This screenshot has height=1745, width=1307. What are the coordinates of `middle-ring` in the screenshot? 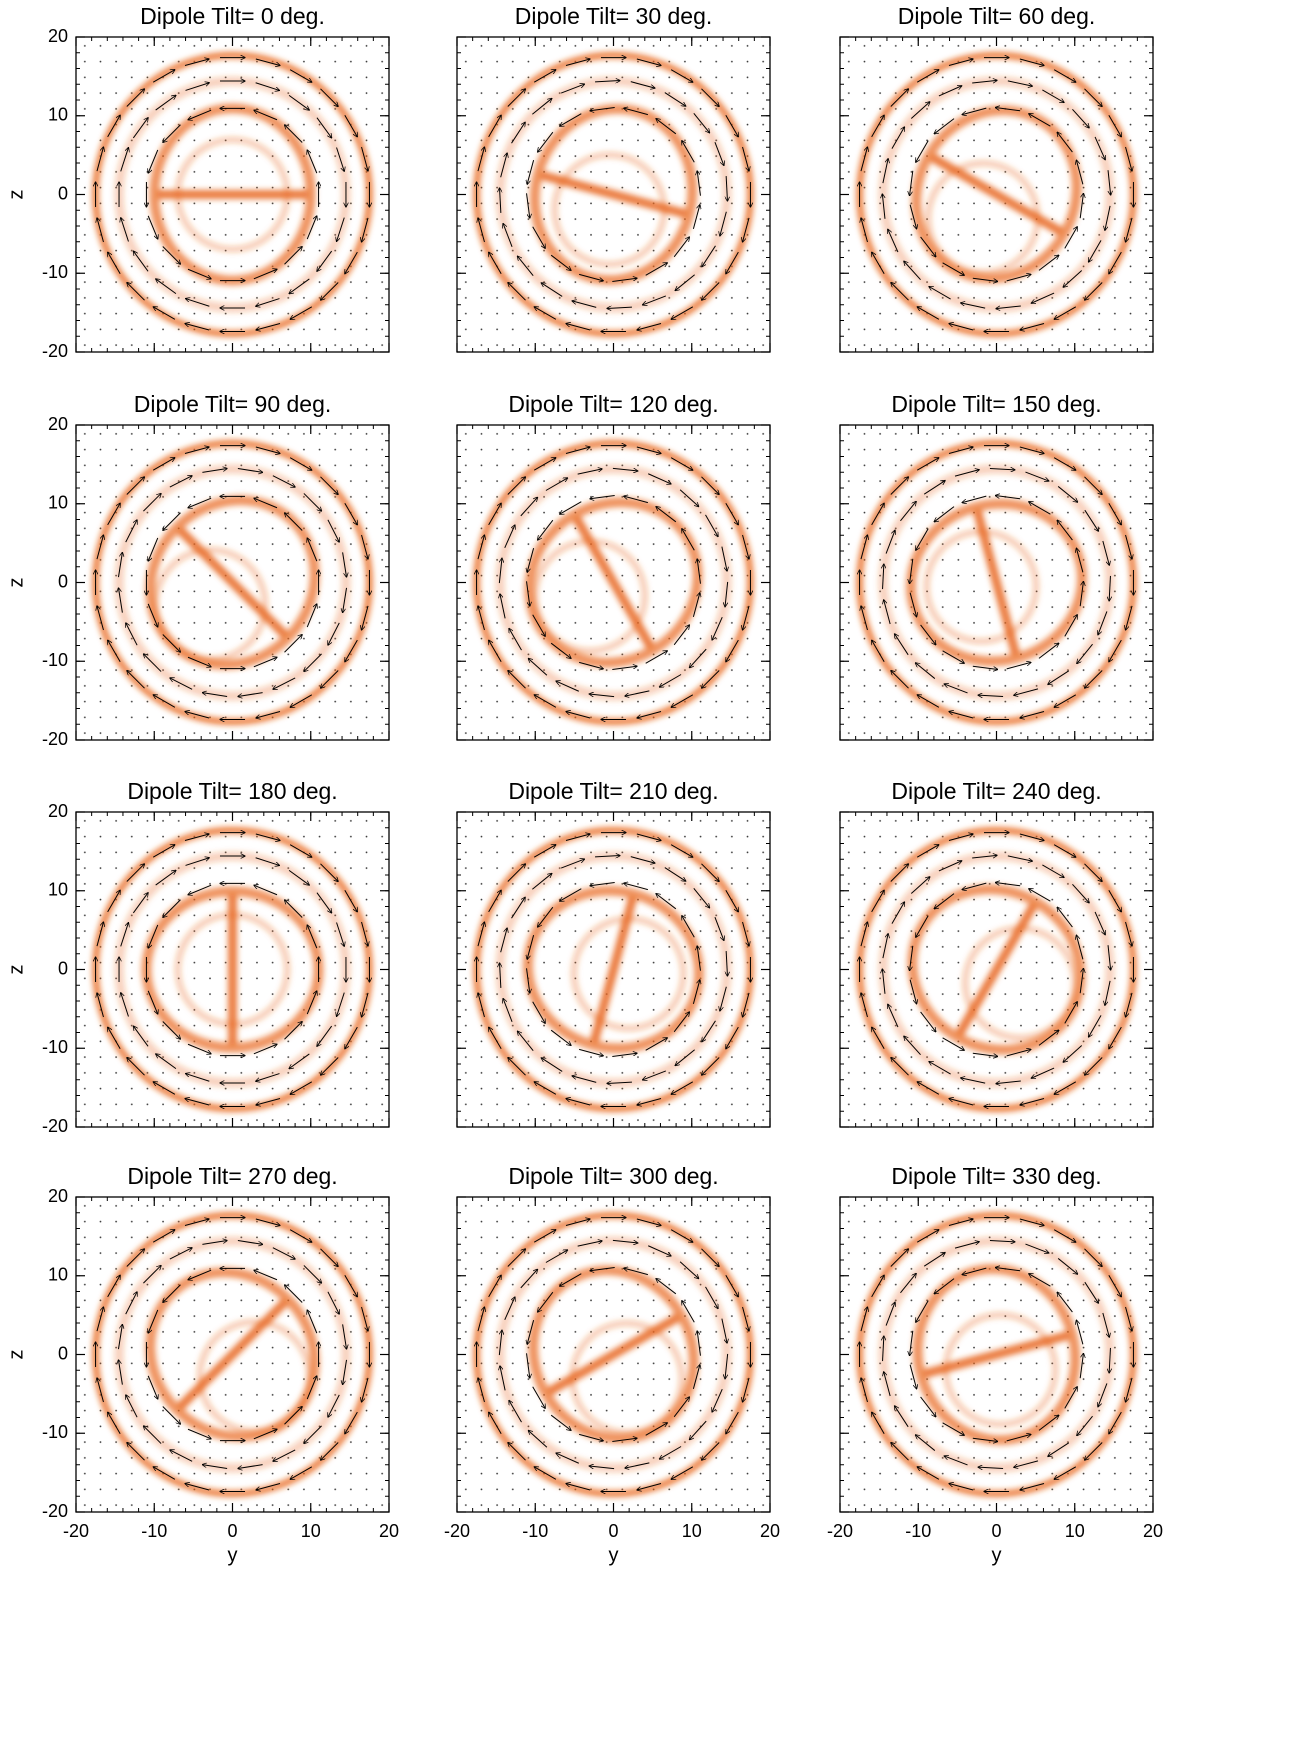 It's located at (232, 1354).